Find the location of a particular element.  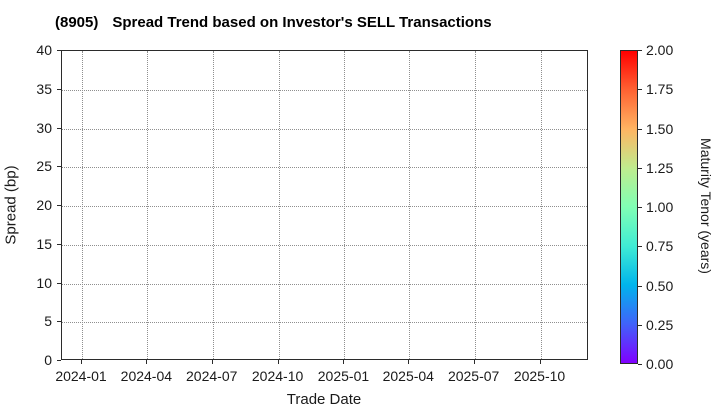

y-tick-label: 30 is located at coordinates (44, 127).